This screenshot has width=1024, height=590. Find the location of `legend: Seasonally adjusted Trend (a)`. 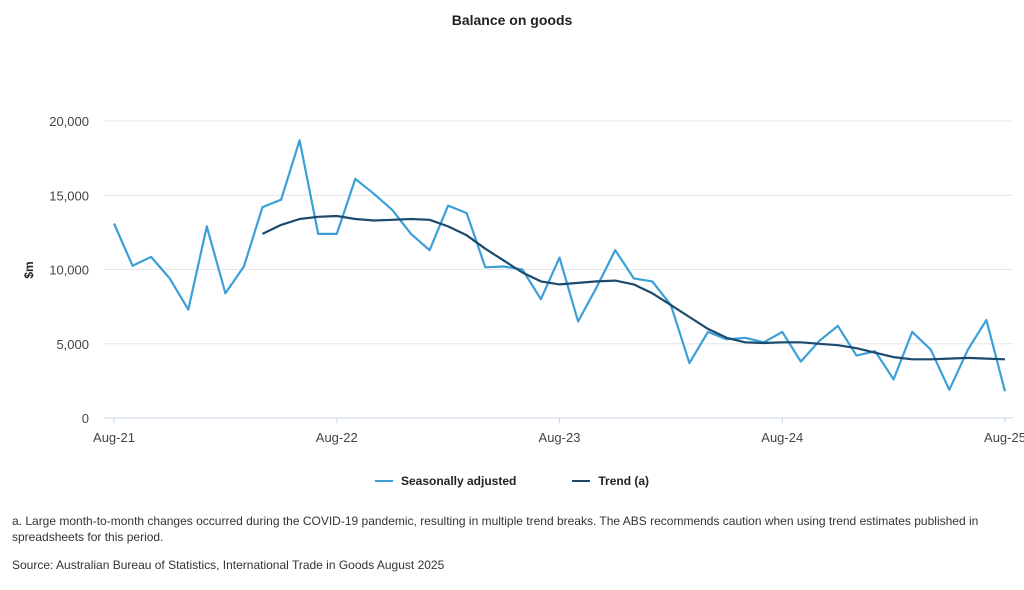

legend: Seasonally adjusted Trend (a) is located at coordinates (512, 481).